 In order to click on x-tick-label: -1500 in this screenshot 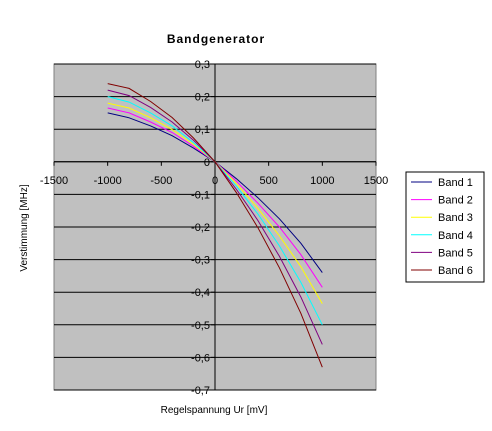, I will do `click(54, 181)`.